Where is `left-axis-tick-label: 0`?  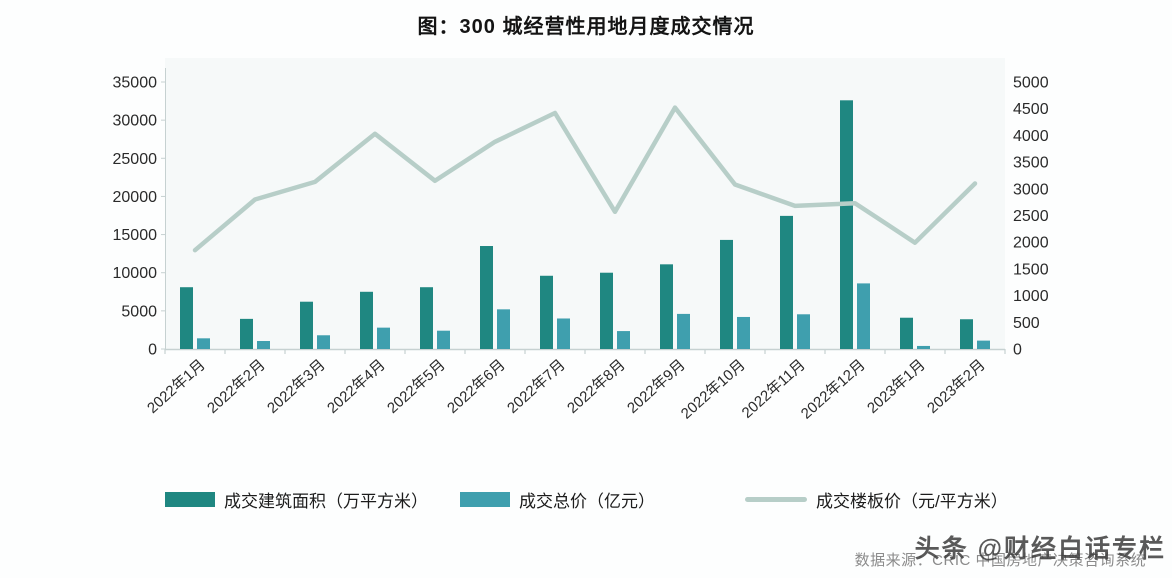 left-axis-tick-label: 0 is located at coordinates (152, 350).